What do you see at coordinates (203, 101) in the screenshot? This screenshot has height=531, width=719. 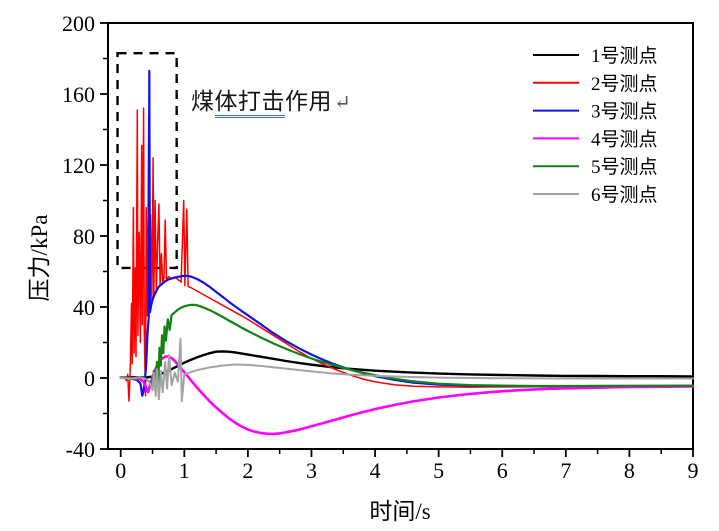 I see `annotation-text-pre: 煤` at bounding box center [203, 101].